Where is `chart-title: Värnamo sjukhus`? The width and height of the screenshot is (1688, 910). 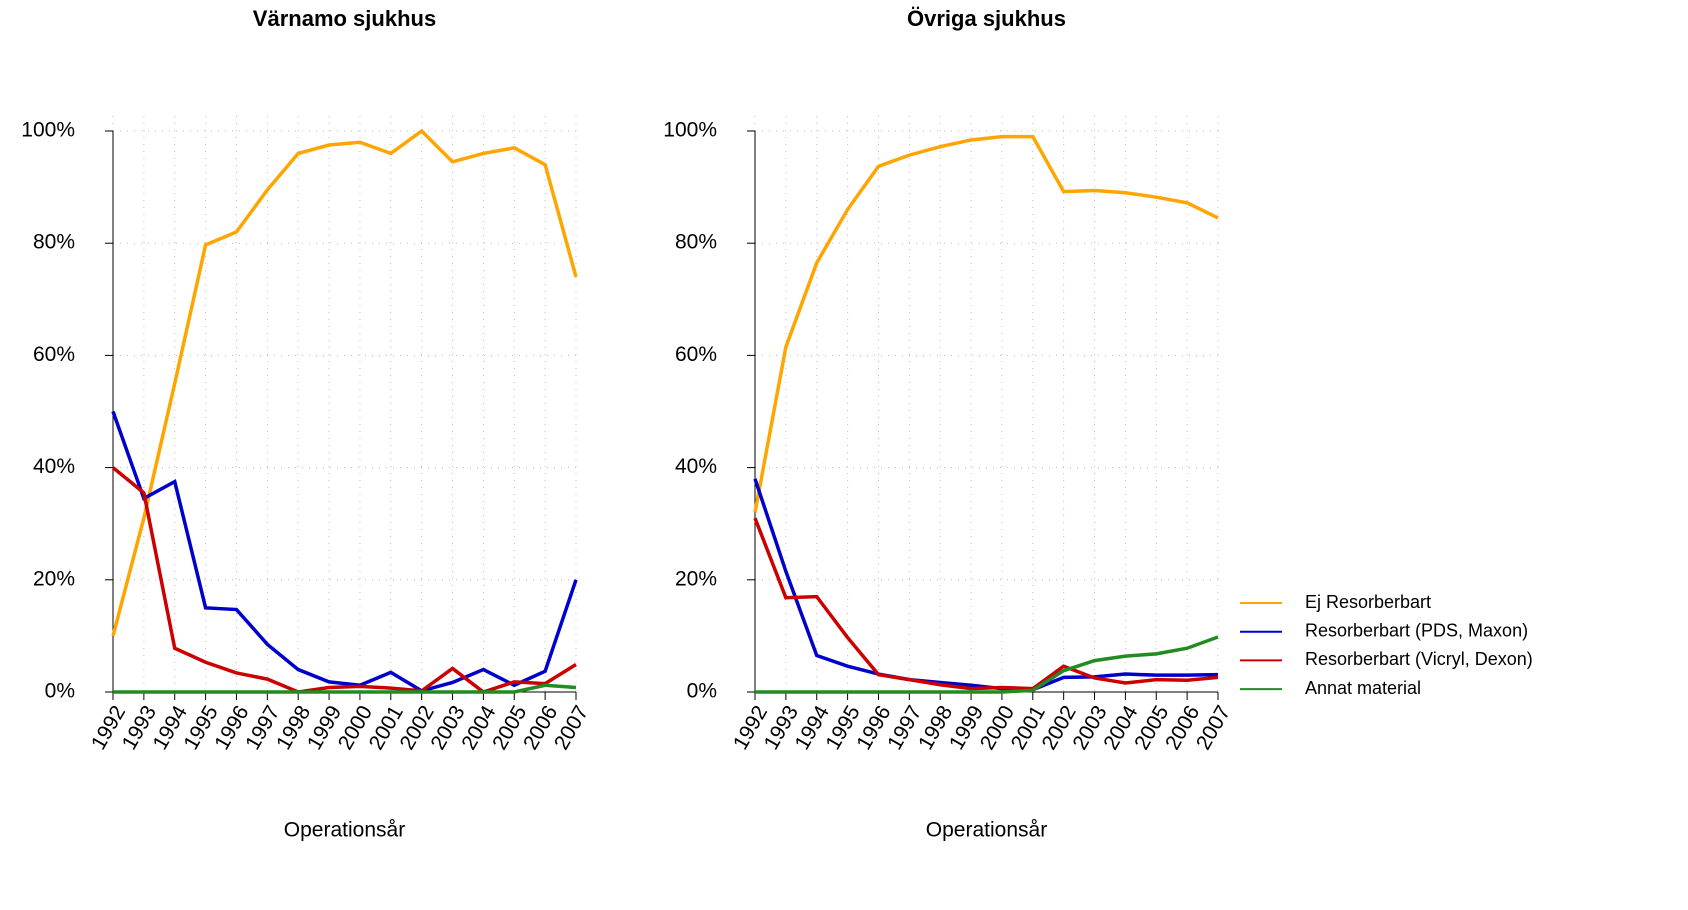 chart-title: Värnamo sjukhus is located at coordinates (344, 18).